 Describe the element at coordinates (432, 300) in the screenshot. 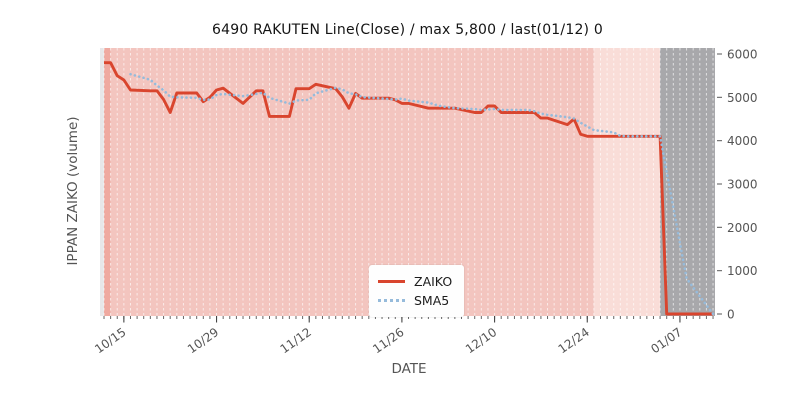

I see `legend-label-sma5: SMA5` at that location.